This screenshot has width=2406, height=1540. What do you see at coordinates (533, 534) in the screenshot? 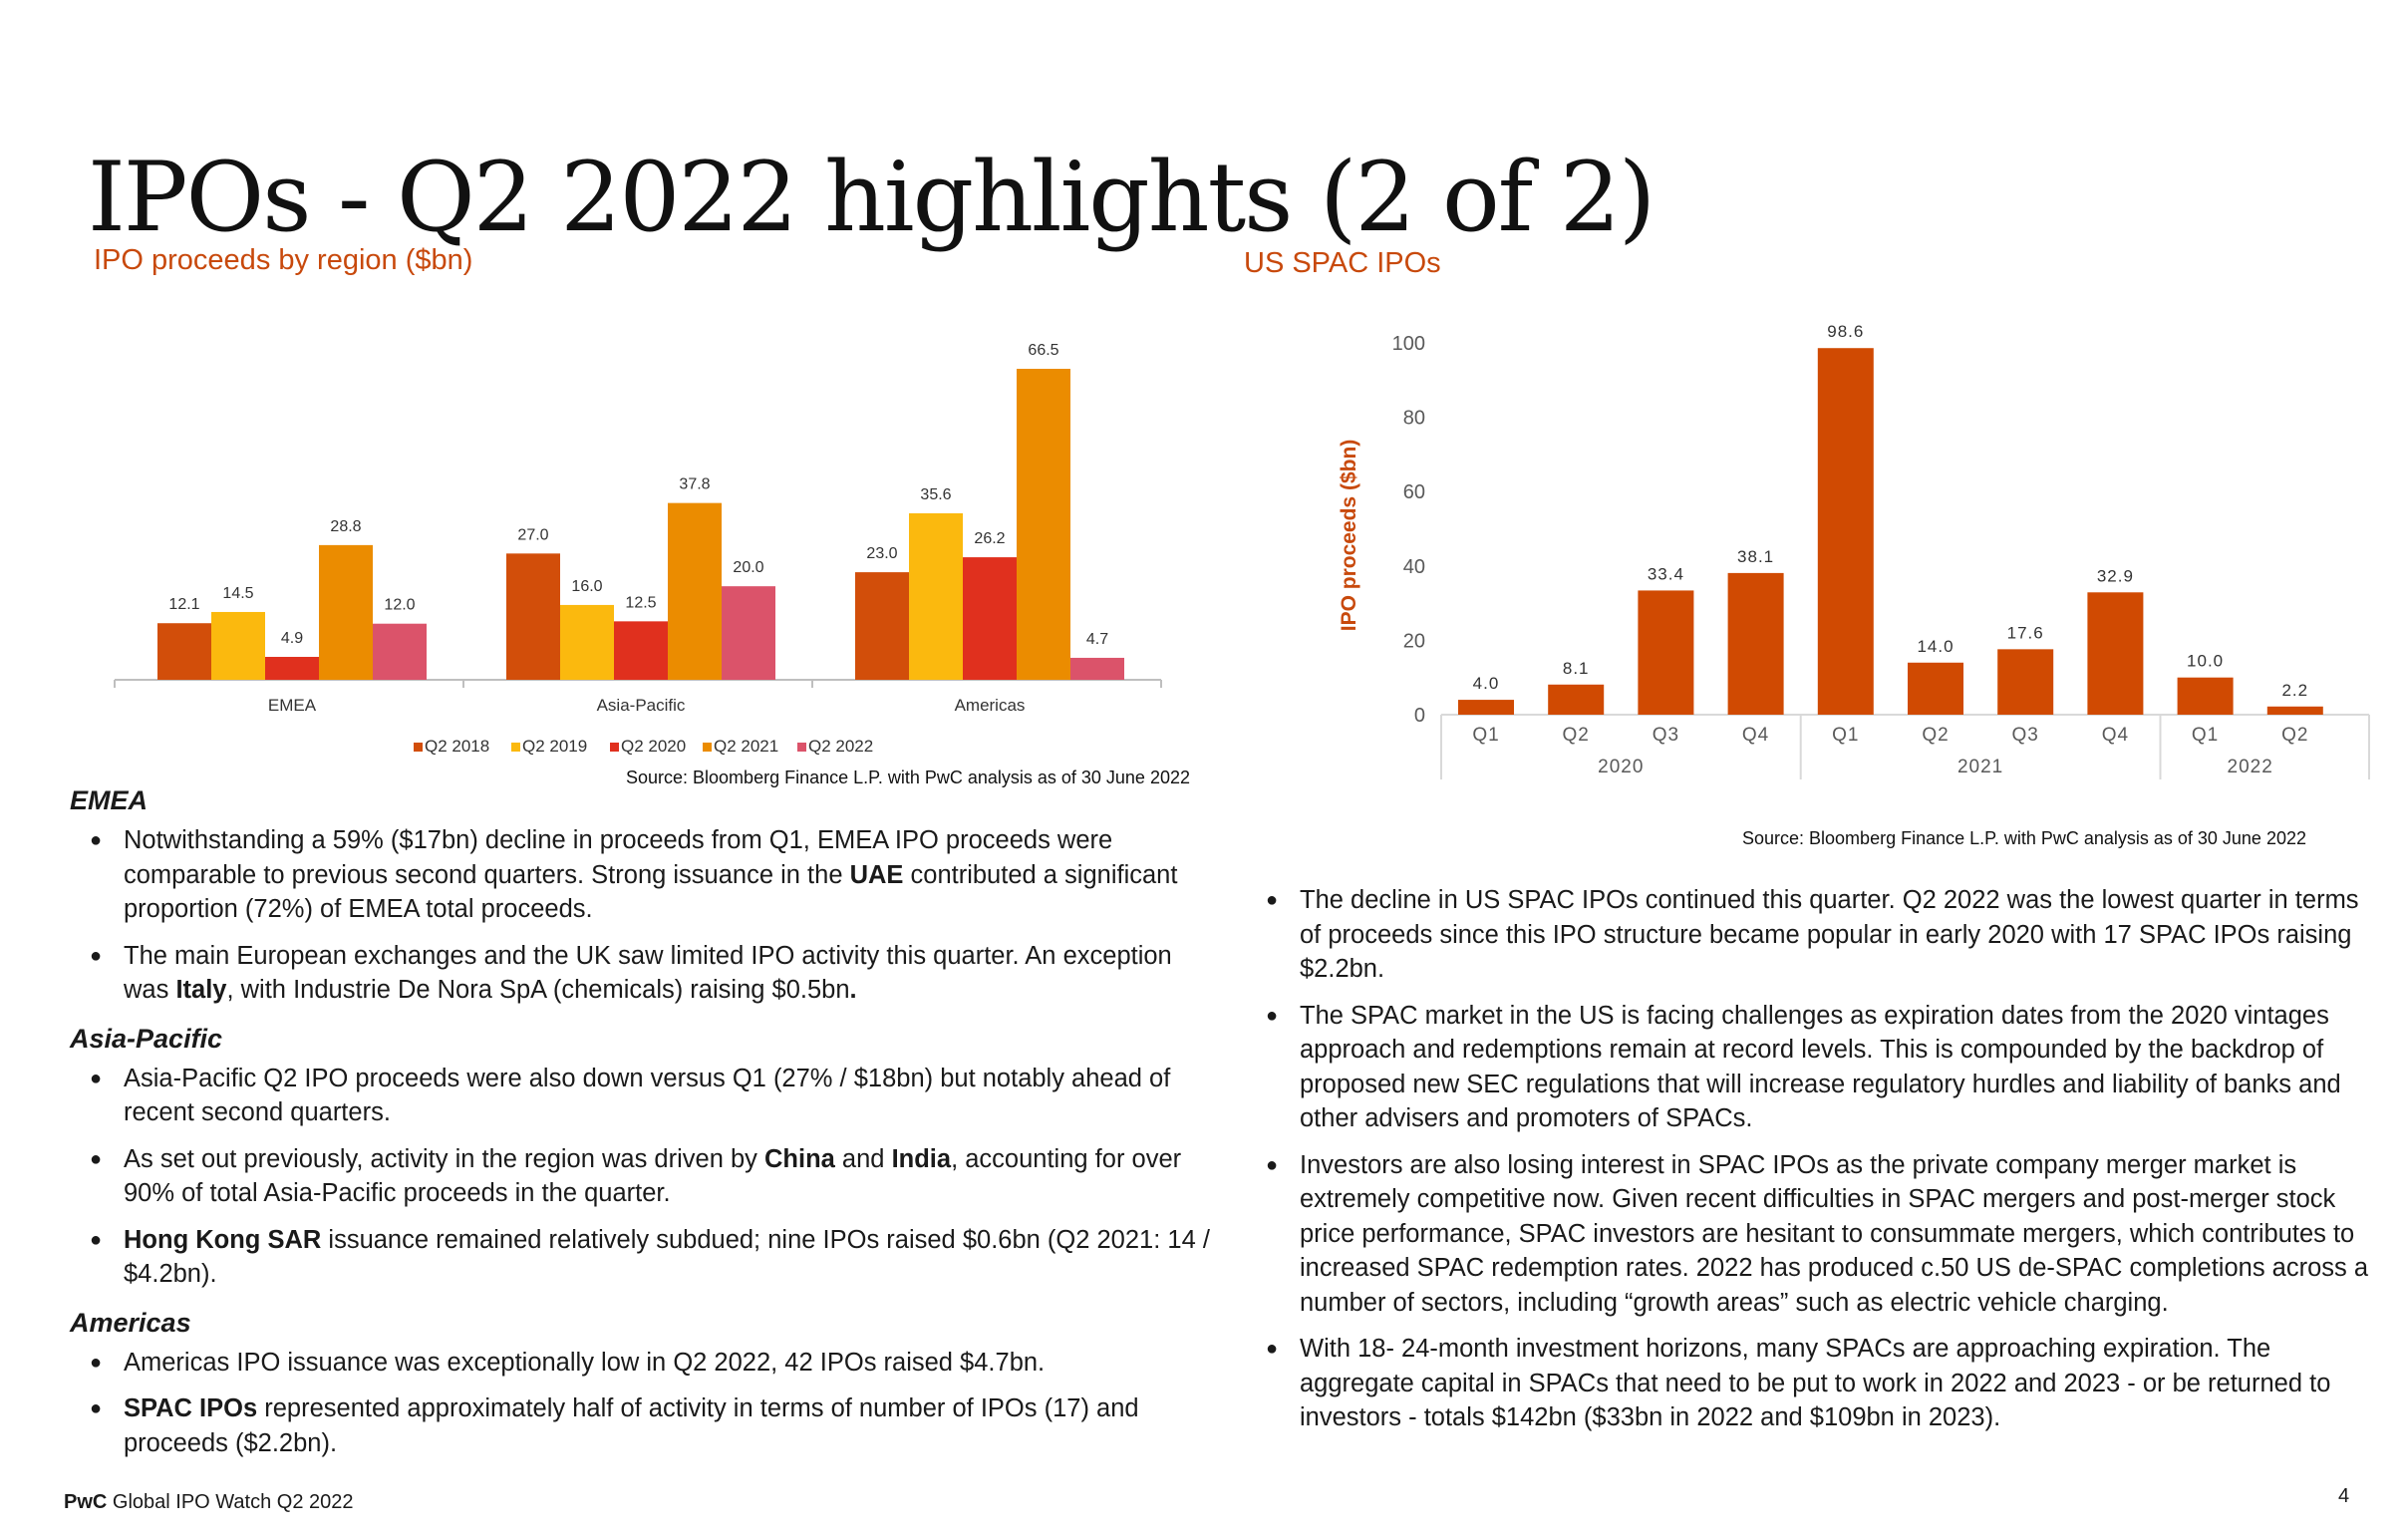
I see `data-label: 27.0` at bounding box center [533, 534].